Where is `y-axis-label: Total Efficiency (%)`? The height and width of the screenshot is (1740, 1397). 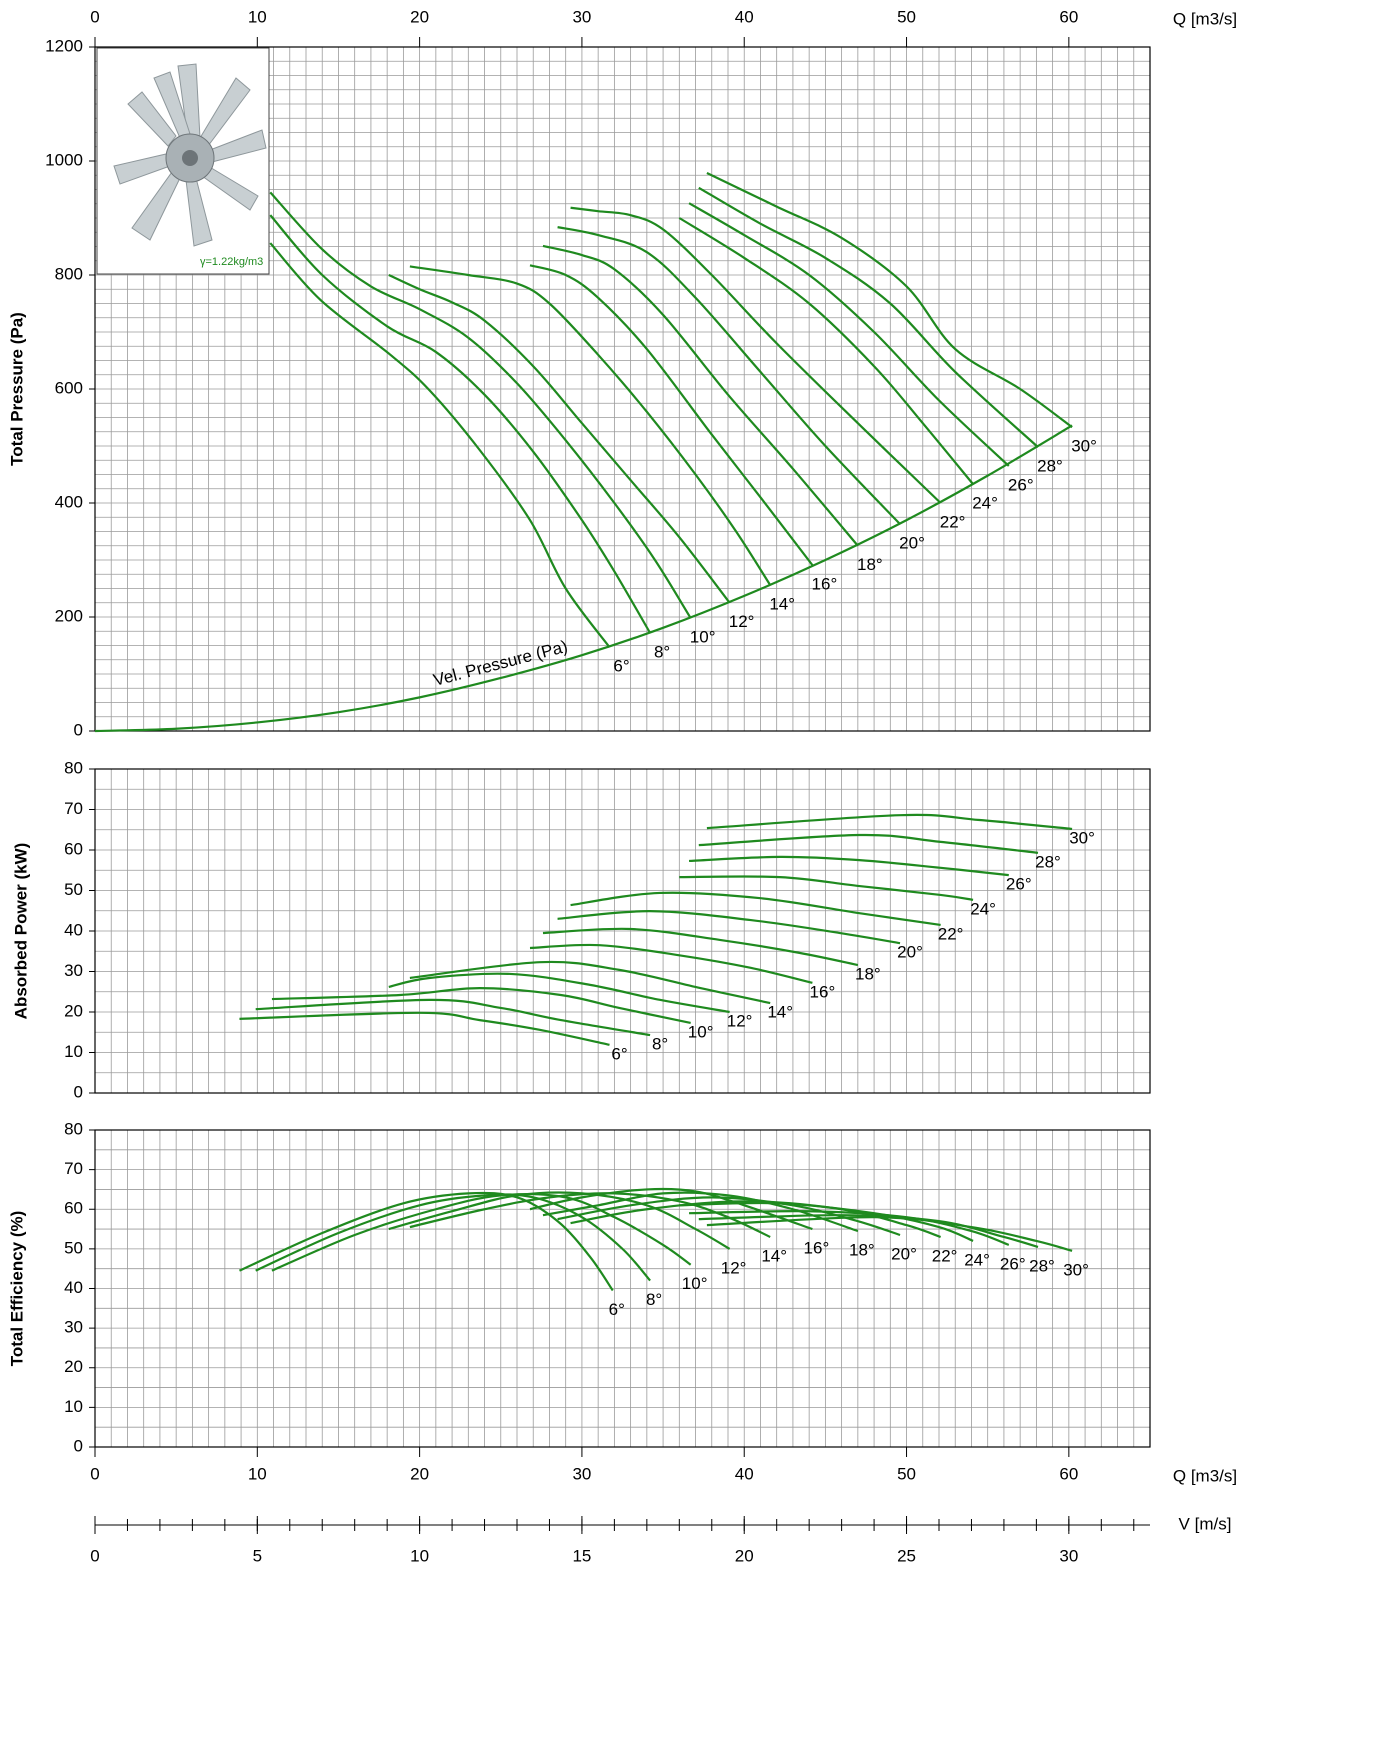
y-axis-label: Total Efficiency (%) is located at coordinates (16, 1289).